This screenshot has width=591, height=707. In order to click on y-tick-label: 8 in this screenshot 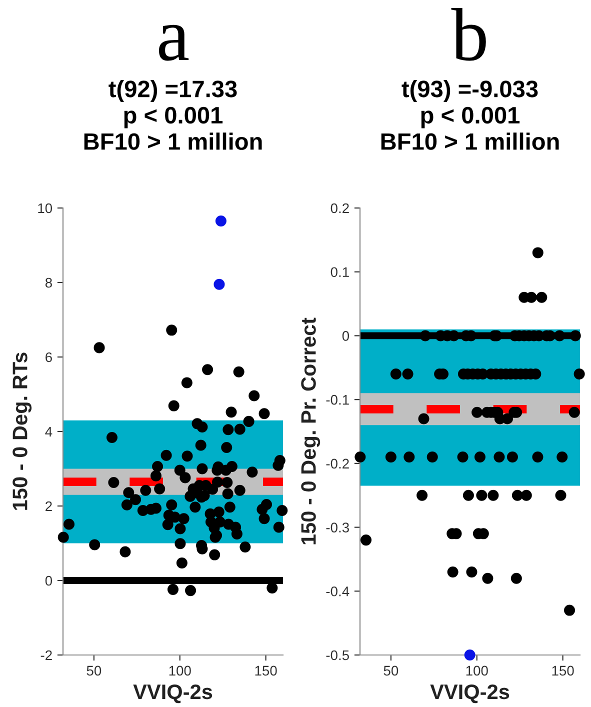, I will do `click(48, 283)`.